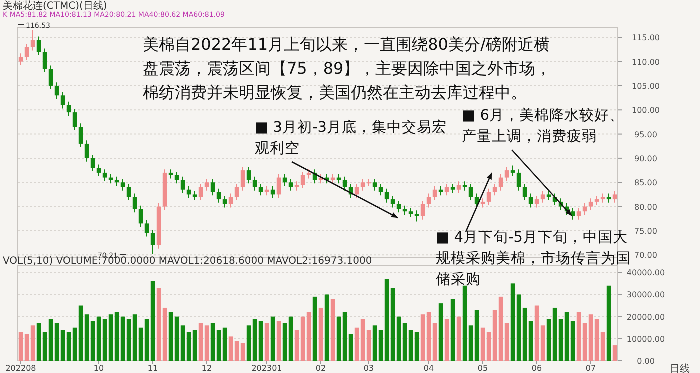 This screenshot has height=373, width=700. Describe the element at coordinates (21, 368) in the screenshot. I see `x-tick-label: 202208` at that location.